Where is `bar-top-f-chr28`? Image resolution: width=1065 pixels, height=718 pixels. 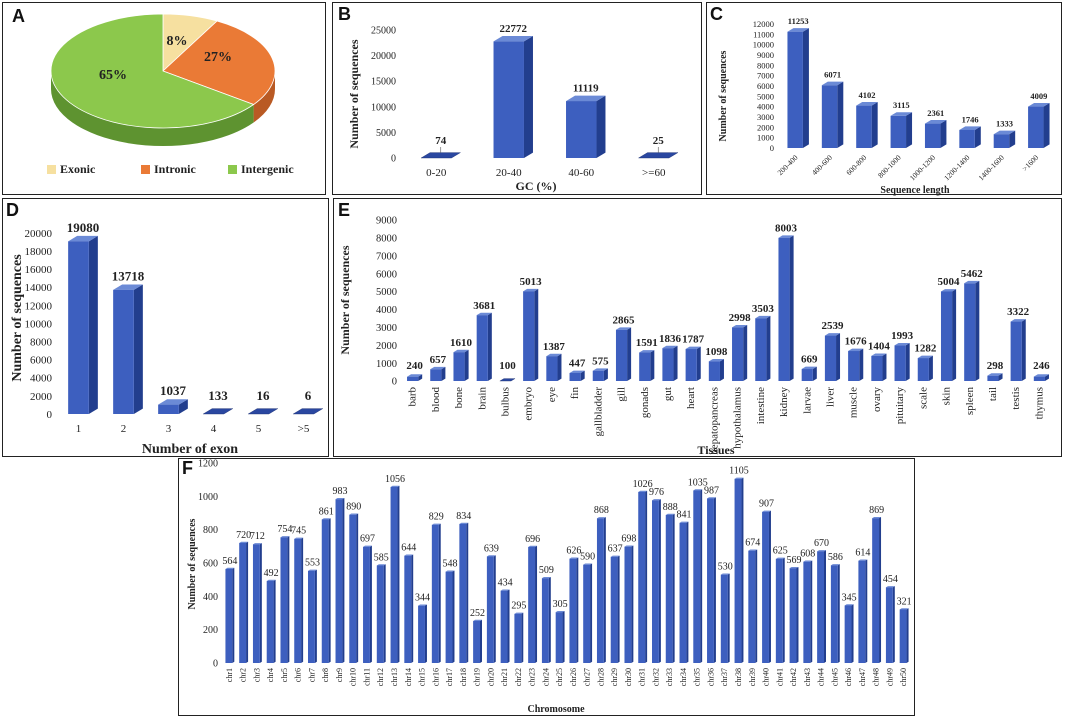
bar-top-f-chr28 is located at coordinates (601, 518).